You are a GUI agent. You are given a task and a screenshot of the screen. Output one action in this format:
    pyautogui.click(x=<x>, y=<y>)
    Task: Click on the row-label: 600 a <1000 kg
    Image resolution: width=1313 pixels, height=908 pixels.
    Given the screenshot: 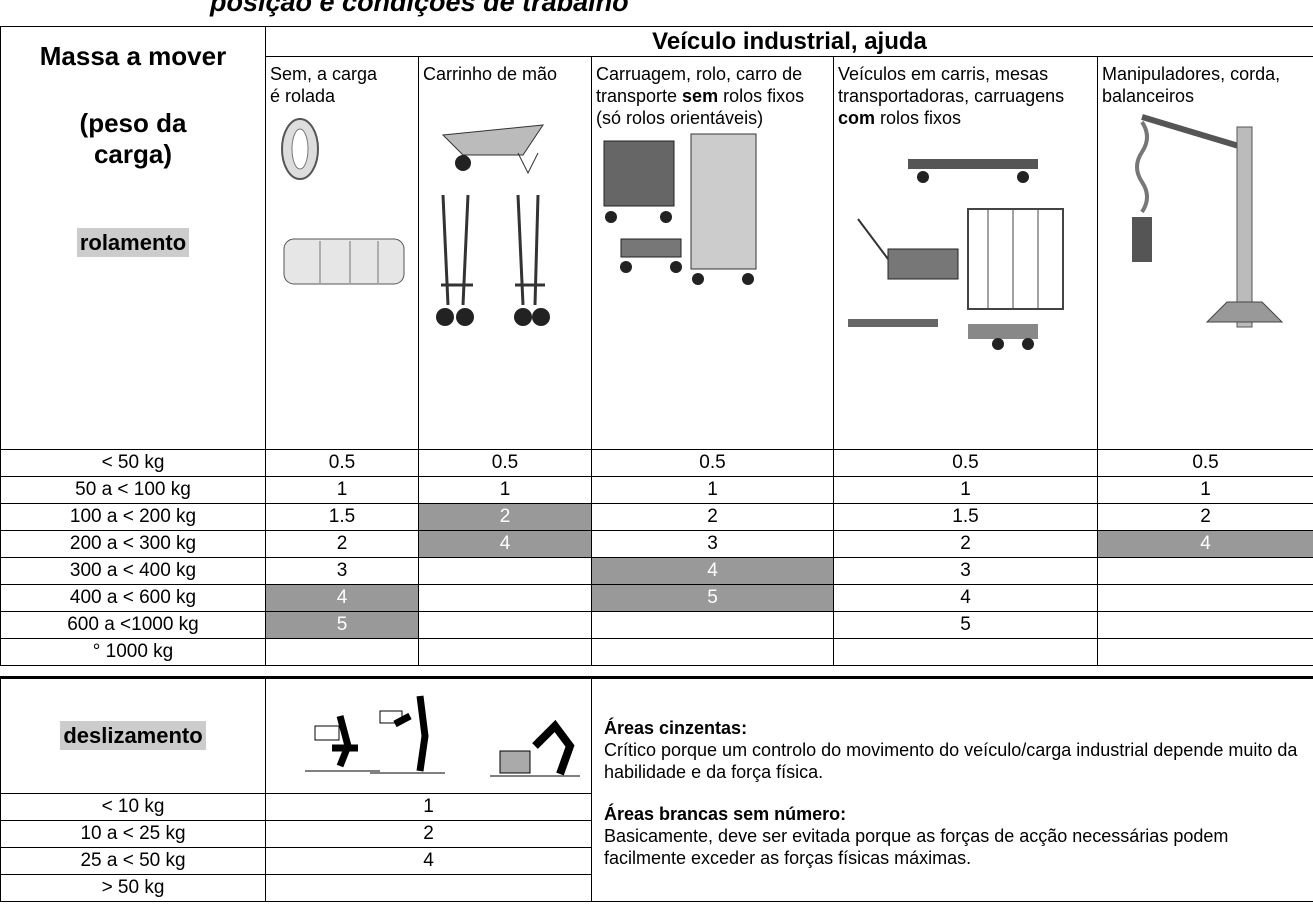 What is the action you would take?
    pyautogui.click(x=133, y=625)
    